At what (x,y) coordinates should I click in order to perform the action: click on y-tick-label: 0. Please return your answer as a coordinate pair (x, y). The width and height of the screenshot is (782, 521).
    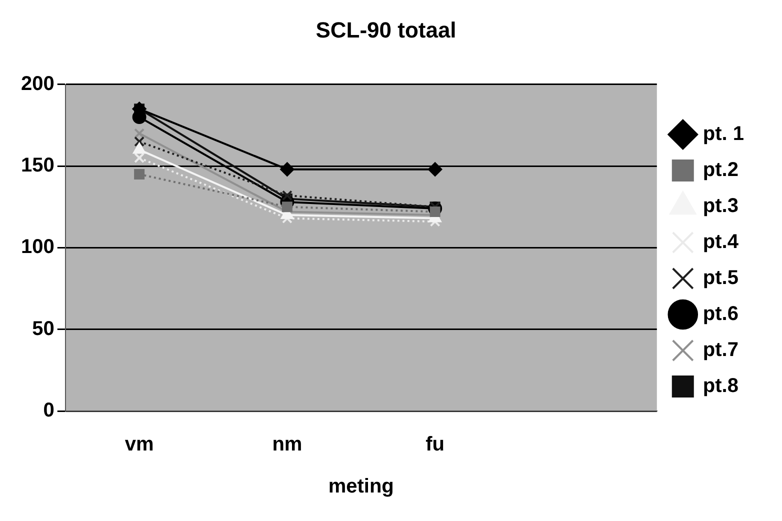
    Looking at the image, I should click on (48, 411).